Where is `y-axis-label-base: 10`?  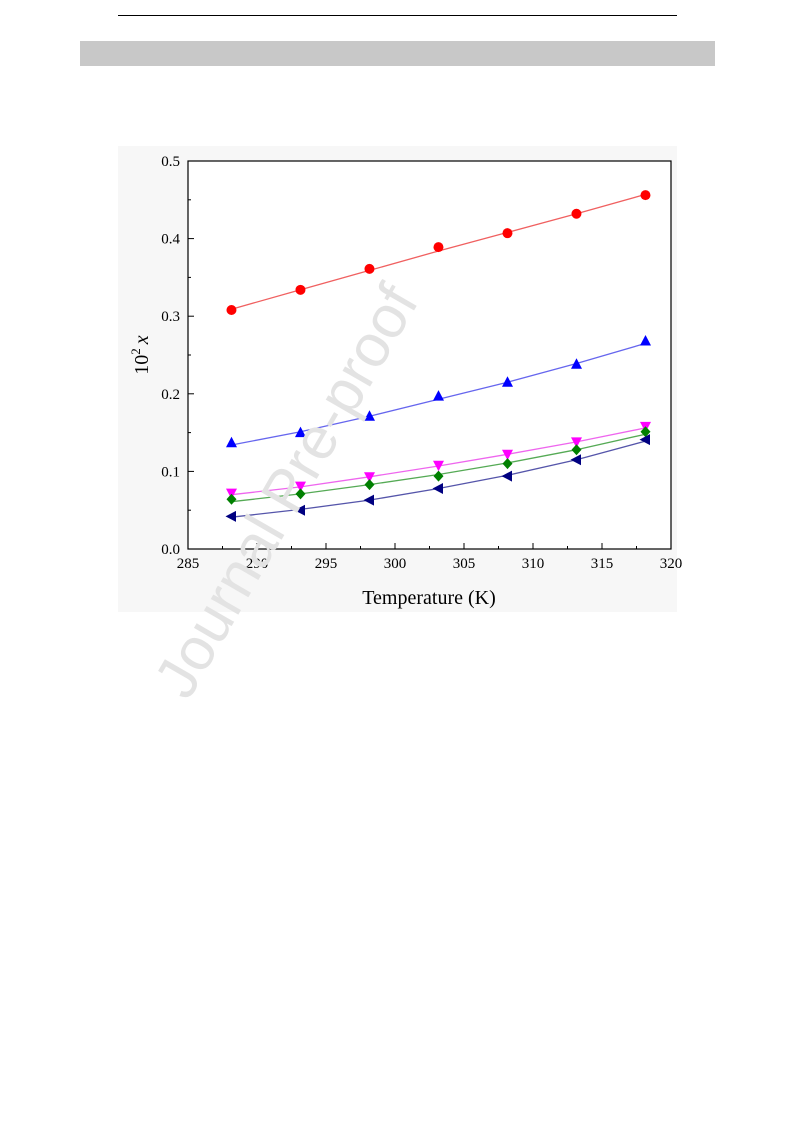 y-axis-label-base: 10 is located at coordinates (142, 365).